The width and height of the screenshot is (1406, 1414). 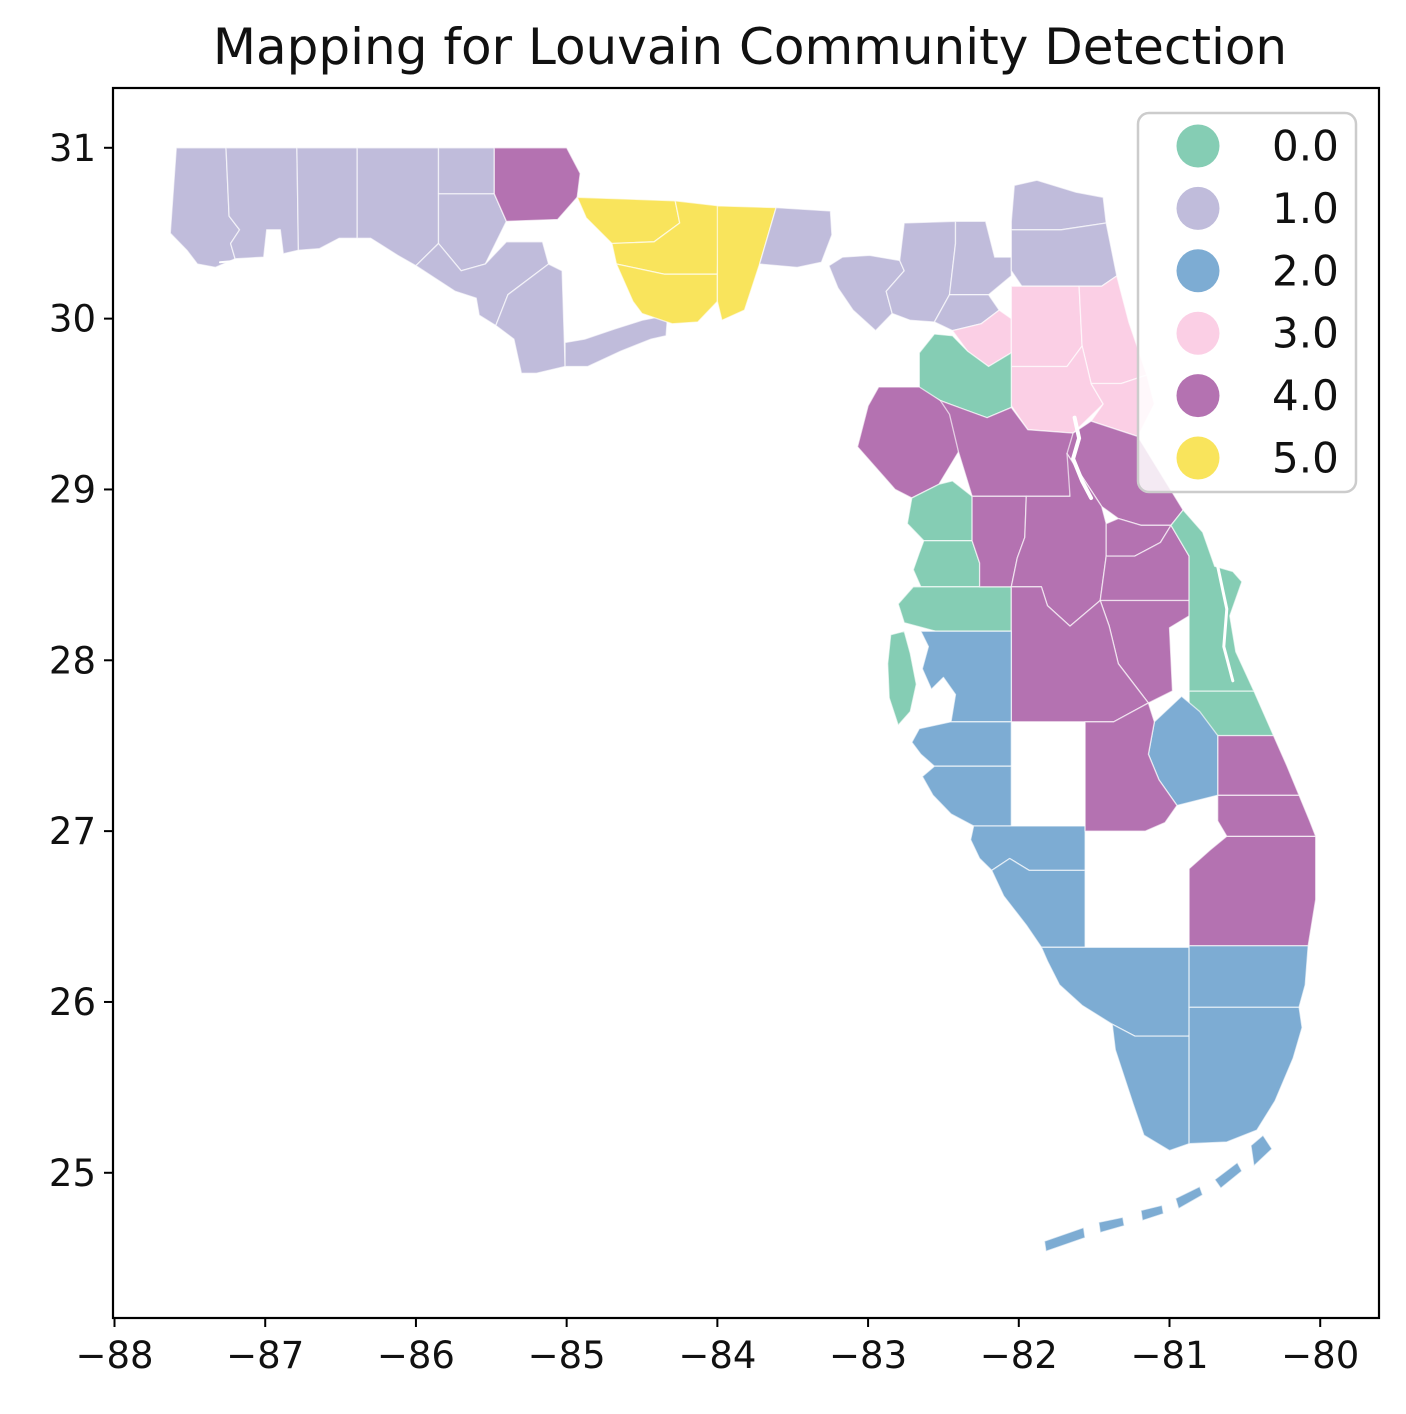 I want to click on county-walton, so click(x=398, y=207).